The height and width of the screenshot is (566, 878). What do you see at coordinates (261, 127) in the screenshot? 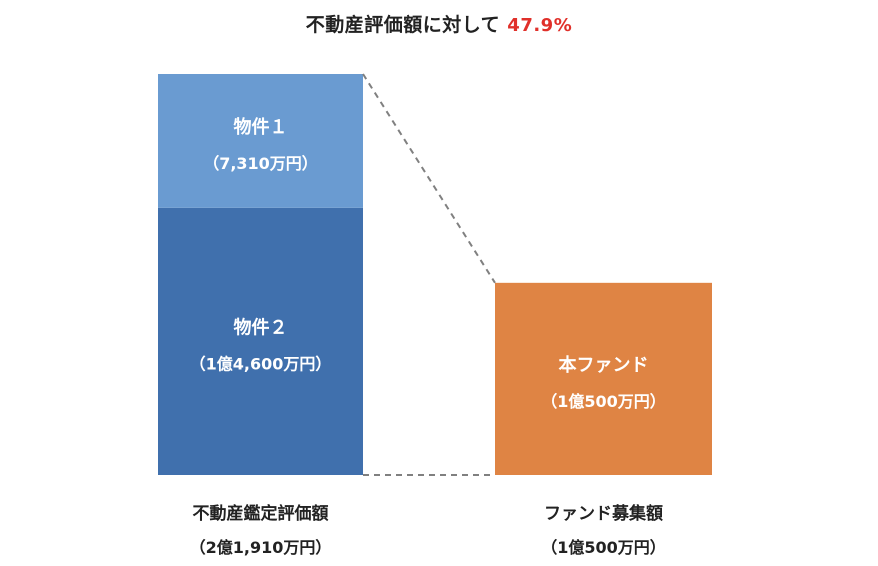
I see `segment-name-label: 物件１` at bounding box center [261, 127].